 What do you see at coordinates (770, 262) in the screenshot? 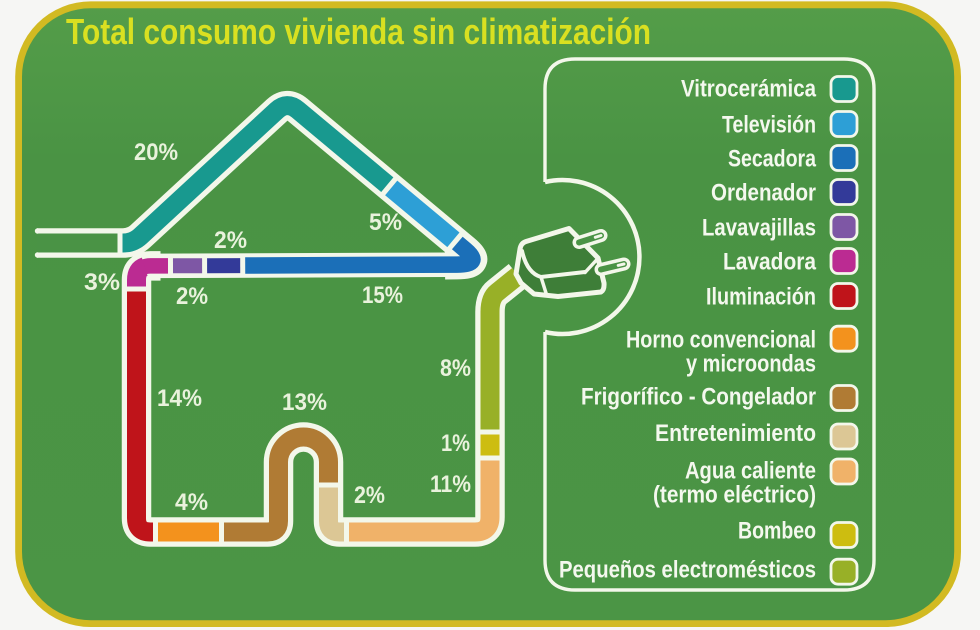
I see `svg-text: Lavadora` at bounding box center [770, 262].